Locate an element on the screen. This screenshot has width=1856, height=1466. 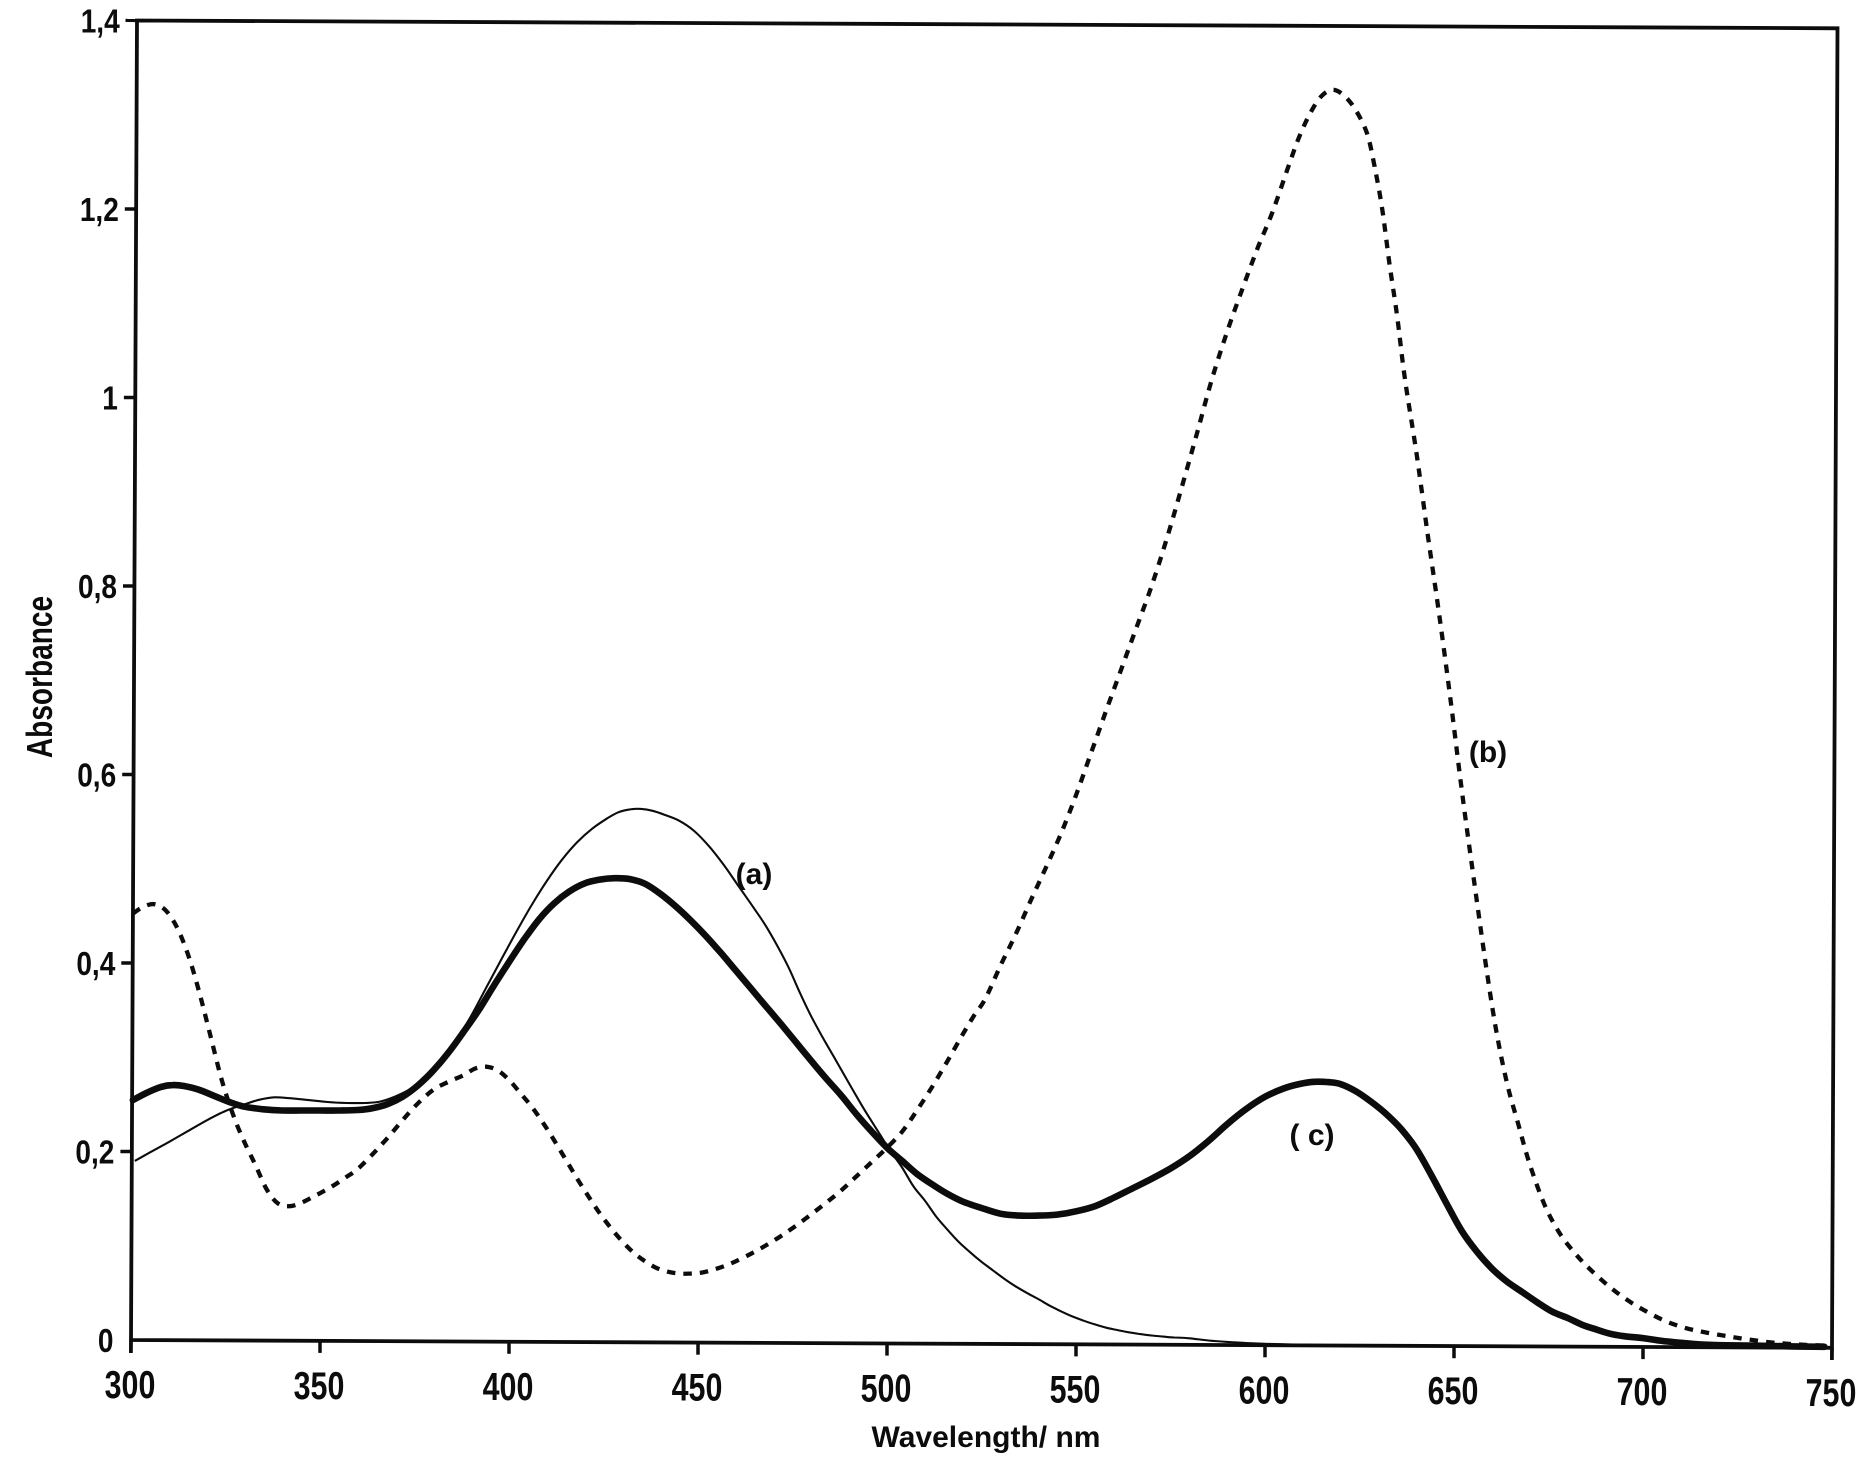
svg-text: 0,2 is located at coordinates (94, 1152).